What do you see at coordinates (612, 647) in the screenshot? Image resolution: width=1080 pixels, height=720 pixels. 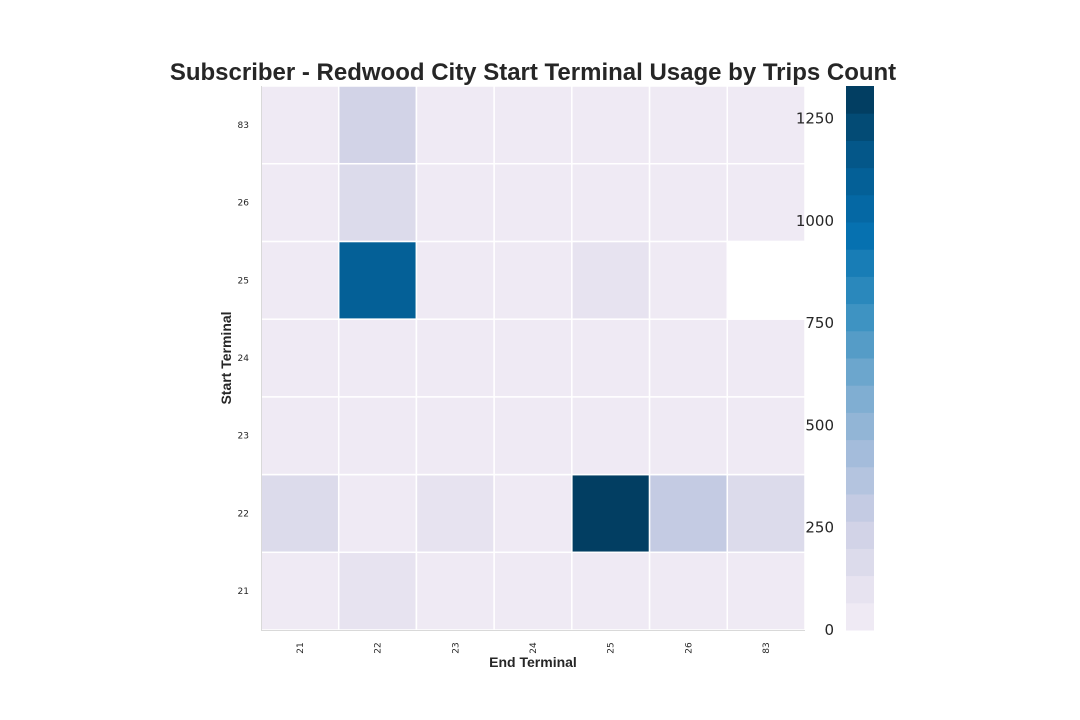 I see `x-tick-label: 25` at bounding box center [612, 647].